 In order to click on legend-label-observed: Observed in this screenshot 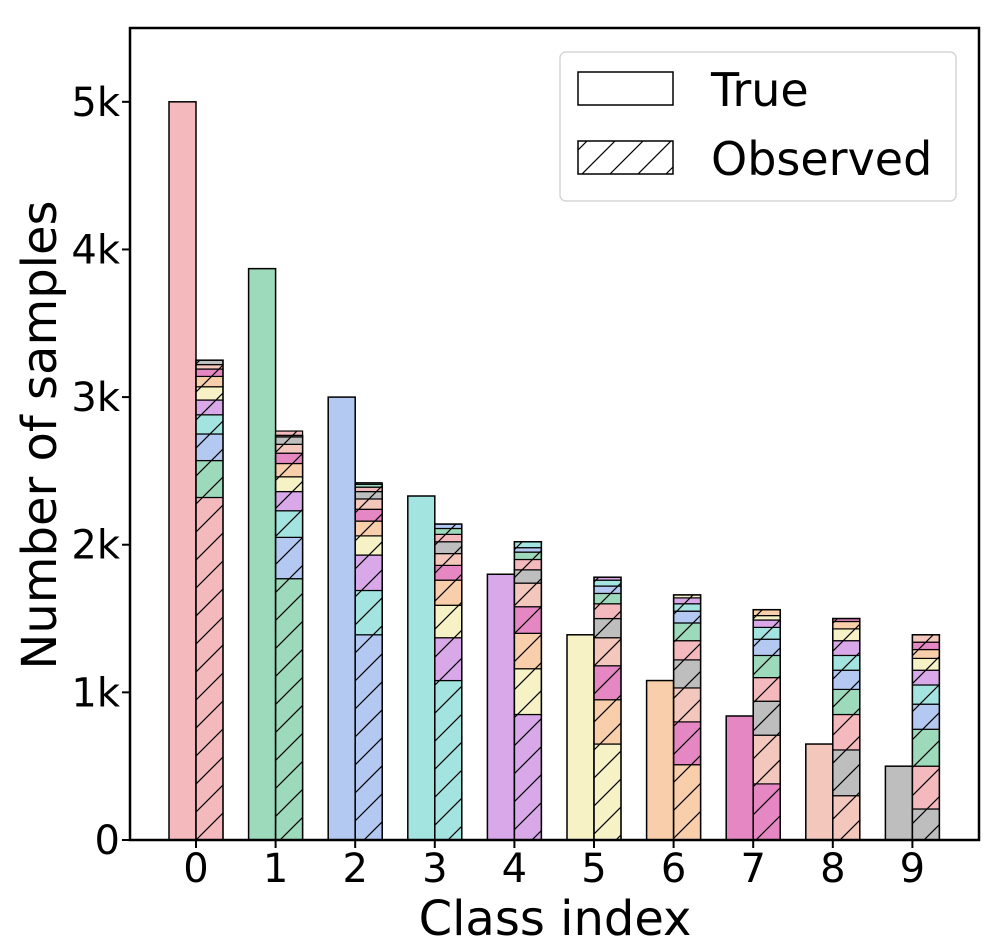, I will do `click(821, 159)`.